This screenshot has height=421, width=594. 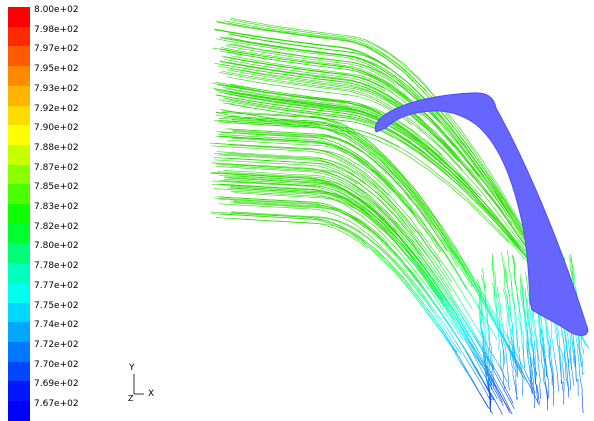 What do you see at coordinates (130, 398) in the screenshot?
I see `axis-z-label: Z` at bounding box center [130, 398].